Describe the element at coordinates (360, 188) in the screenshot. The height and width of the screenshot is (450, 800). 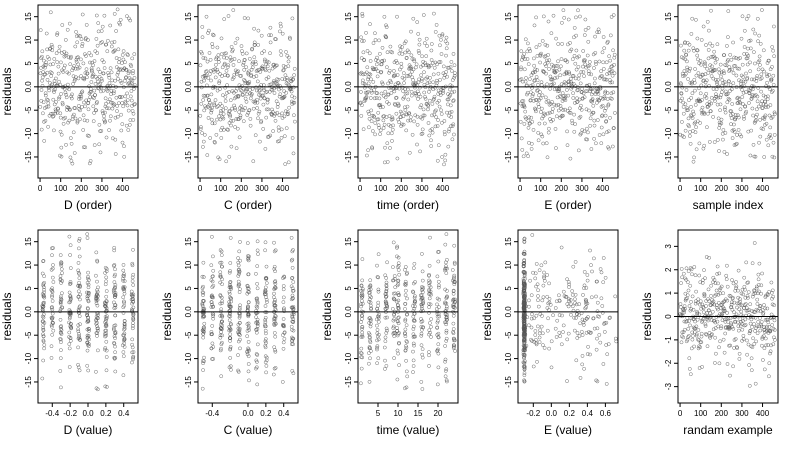
I see `x-tick-label: 0` at that location.